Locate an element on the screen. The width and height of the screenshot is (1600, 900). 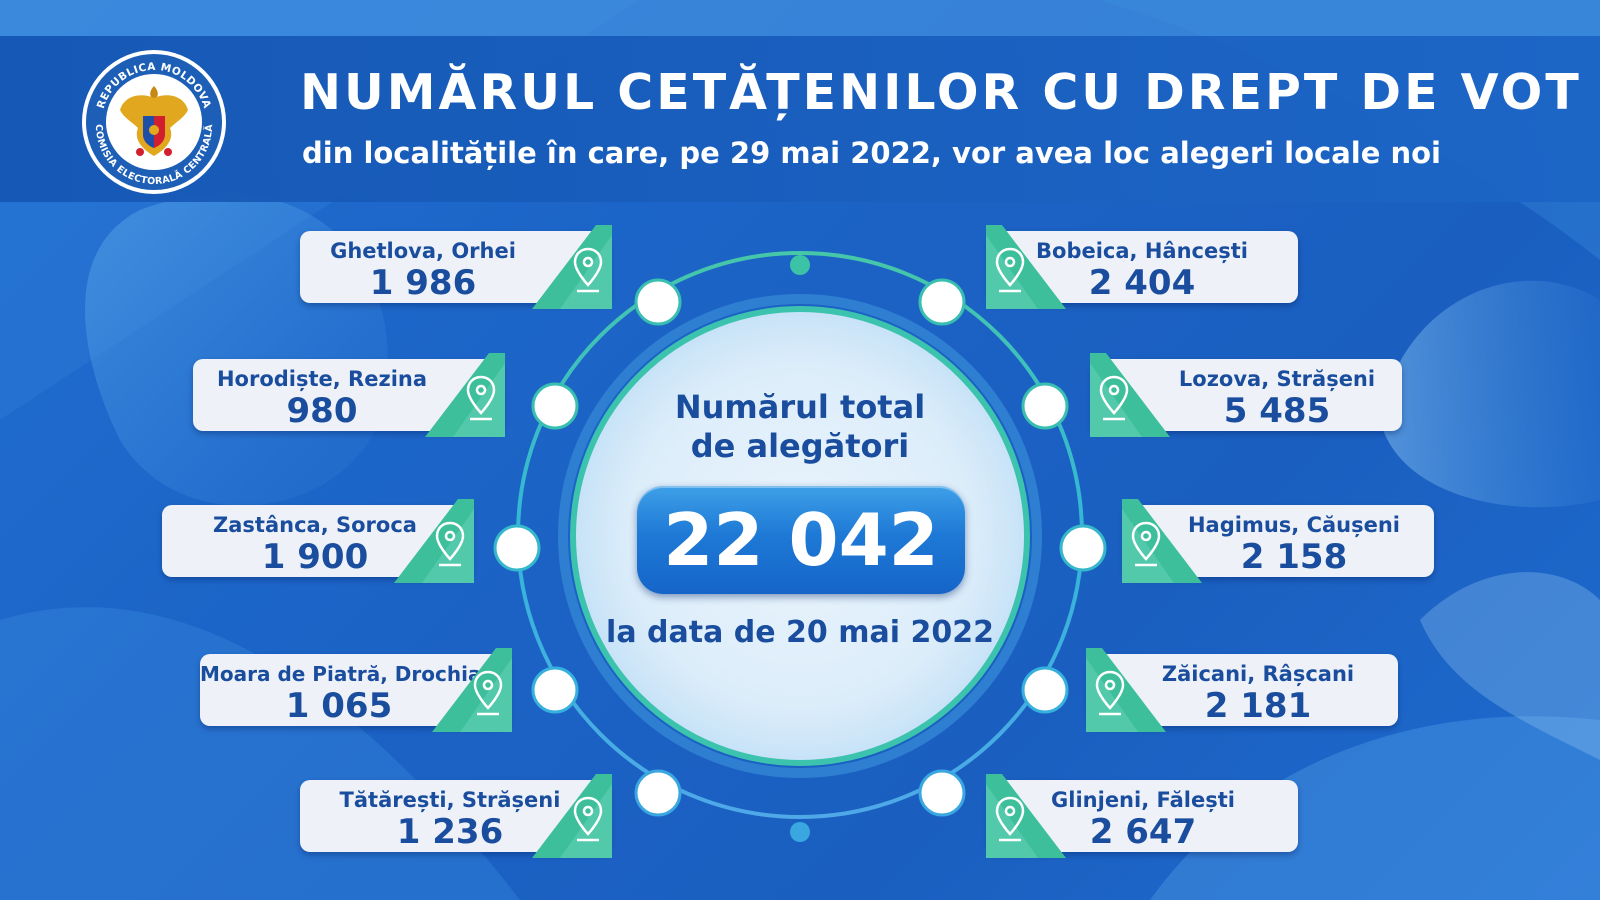
total-date: la data de 20 mai 2022 is located at coordinates (800, 632).